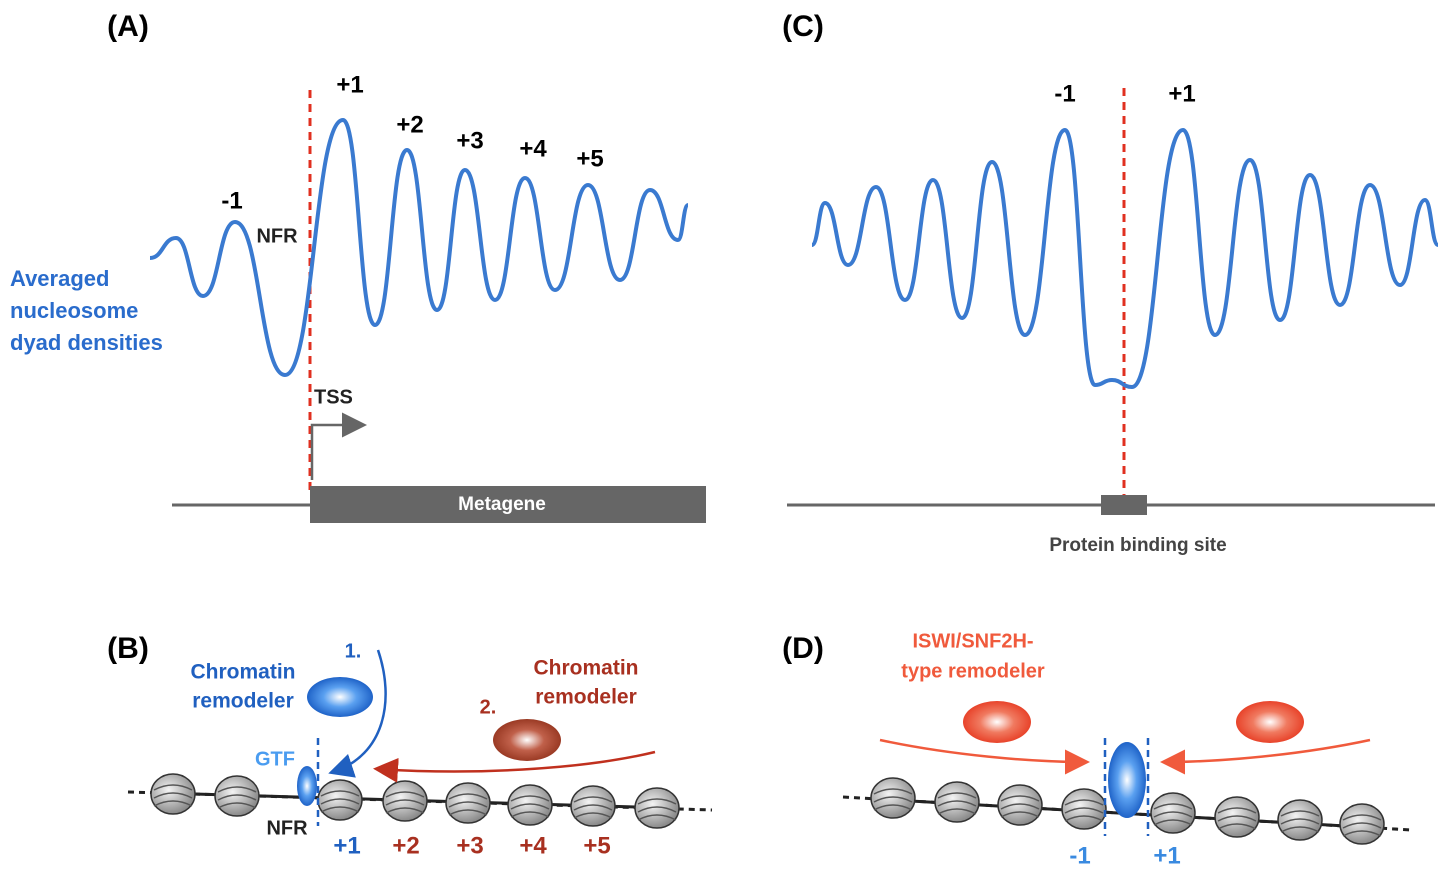  What do you see at coordinates (275, 759) in the screenshot?
I see `gtf-label: GTF` at bounding box center [275, 759].